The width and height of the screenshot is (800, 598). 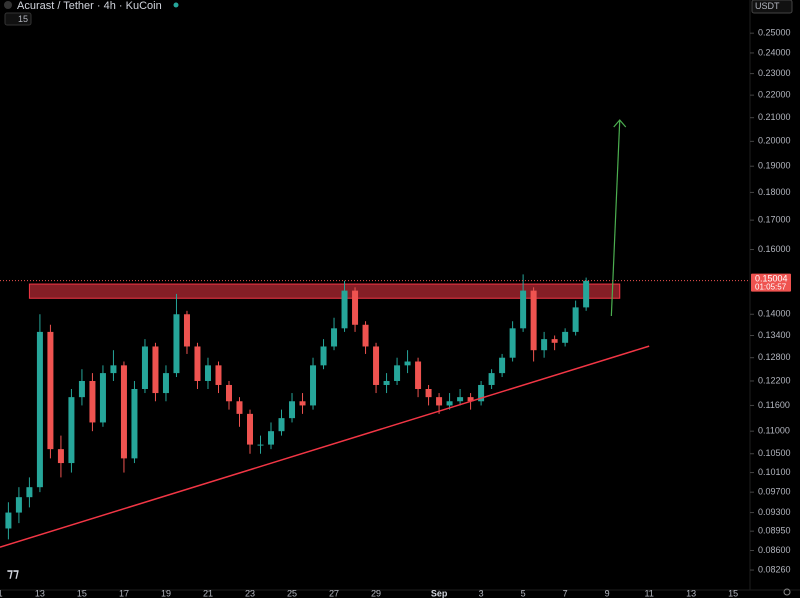 What do you see at coordinates (565, 593) in the screenshot?
I see `x-tick-label: 7` at bounding box center [565, 593].